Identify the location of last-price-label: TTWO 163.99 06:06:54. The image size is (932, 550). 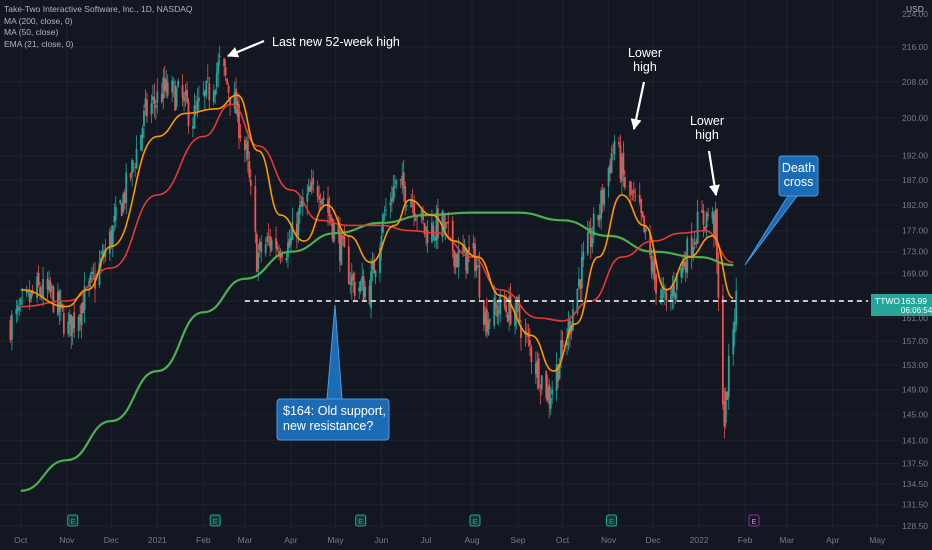
(901, 305).